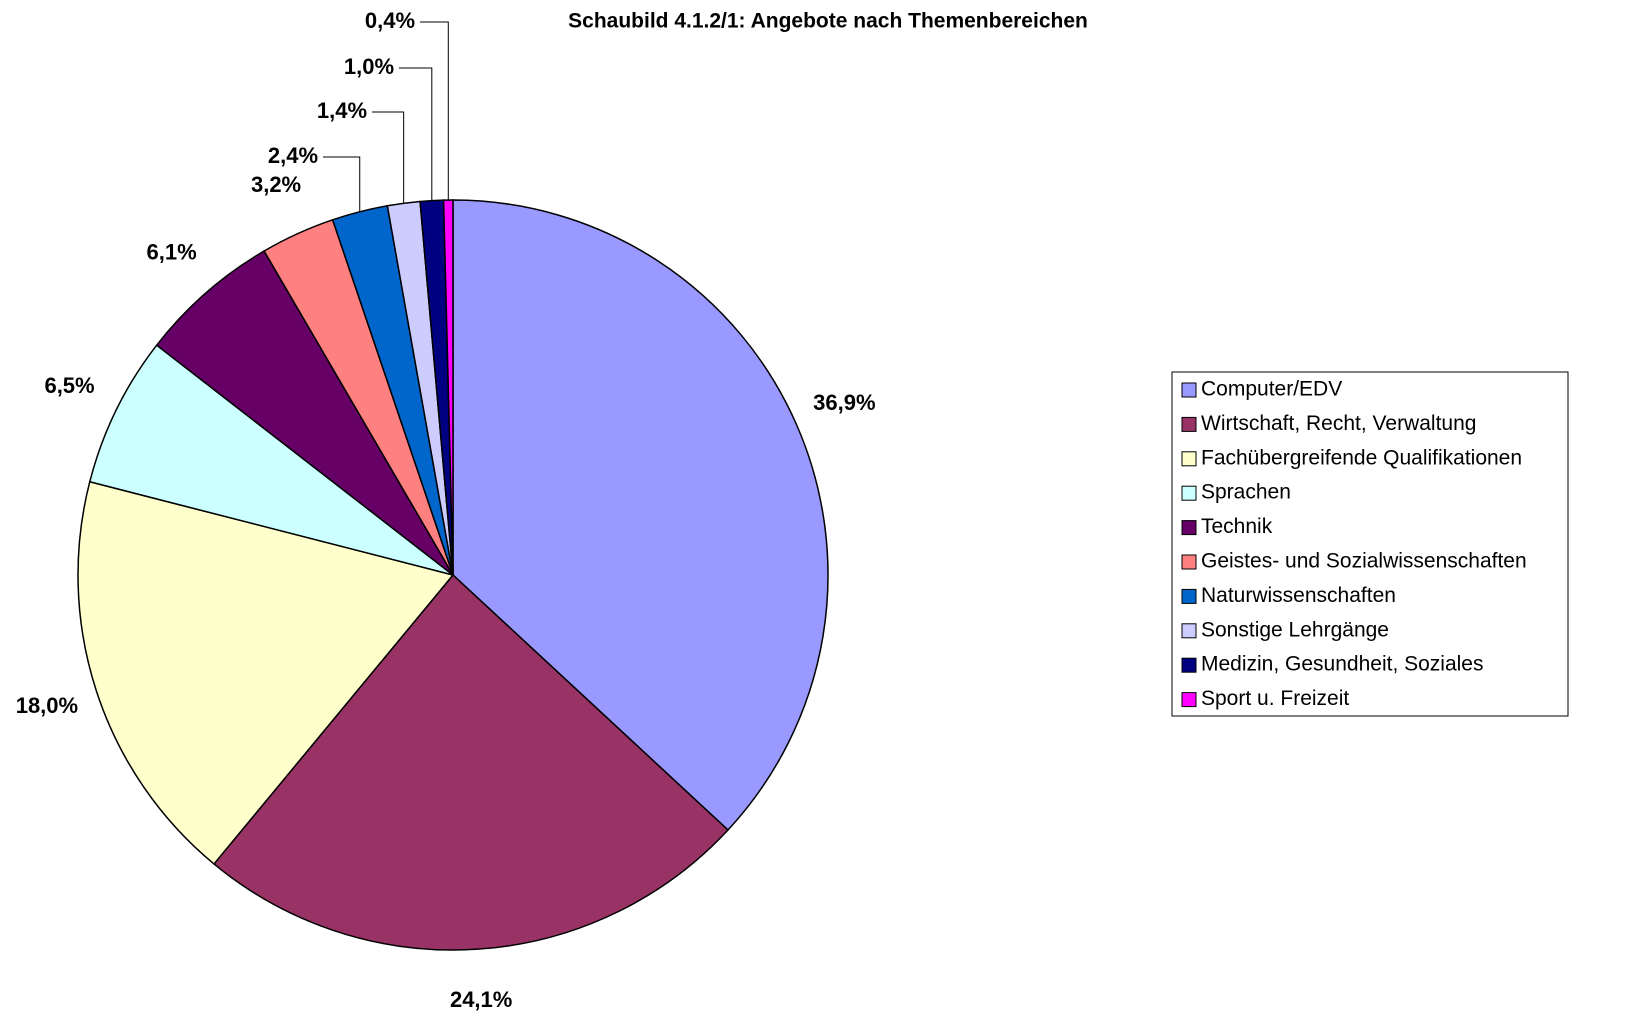 This screenshot has height=1036, width=1635. What do you see at coordinates (172, 252) in the screenshot?
I see `data-label: 6,1%` at bounding box center [172, 252].